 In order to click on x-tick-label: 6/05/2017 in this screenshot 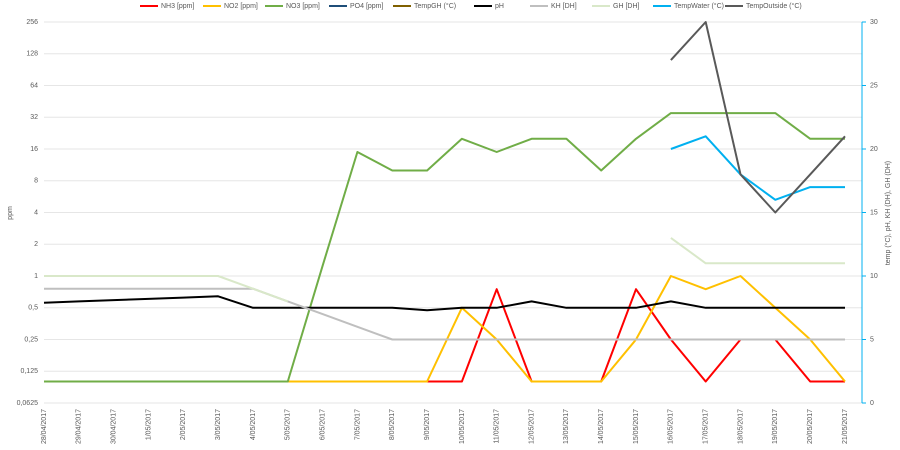, I will do `click(322, 424)`.